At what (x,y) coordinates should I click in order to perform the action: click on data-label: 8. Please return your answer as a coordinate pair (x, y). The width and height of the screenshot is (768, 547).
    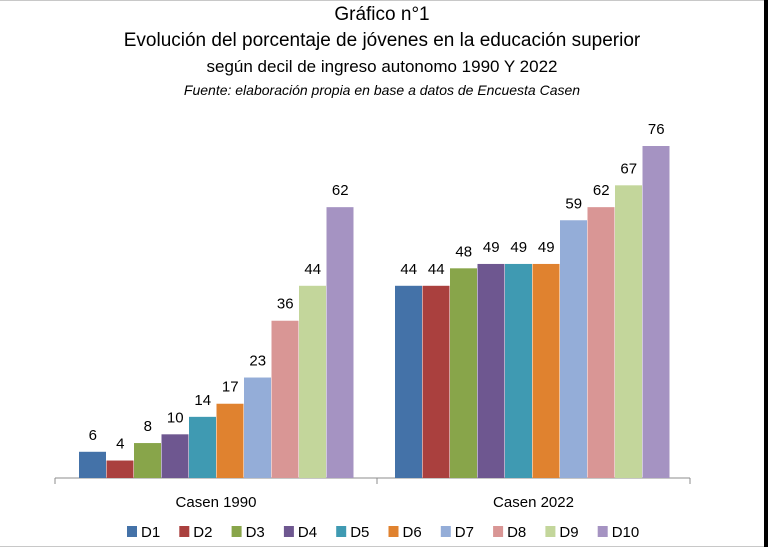
    Looking at the image, I should click on (148, 426).